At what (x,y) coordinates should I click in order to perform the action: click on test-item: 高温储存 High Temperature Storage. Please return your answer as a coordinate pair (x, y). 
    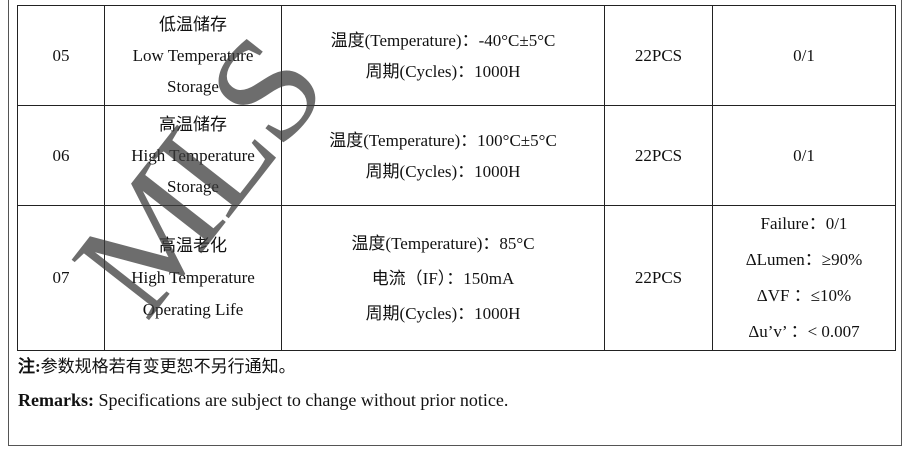
    Looking at the image, I should click on (193, 155).